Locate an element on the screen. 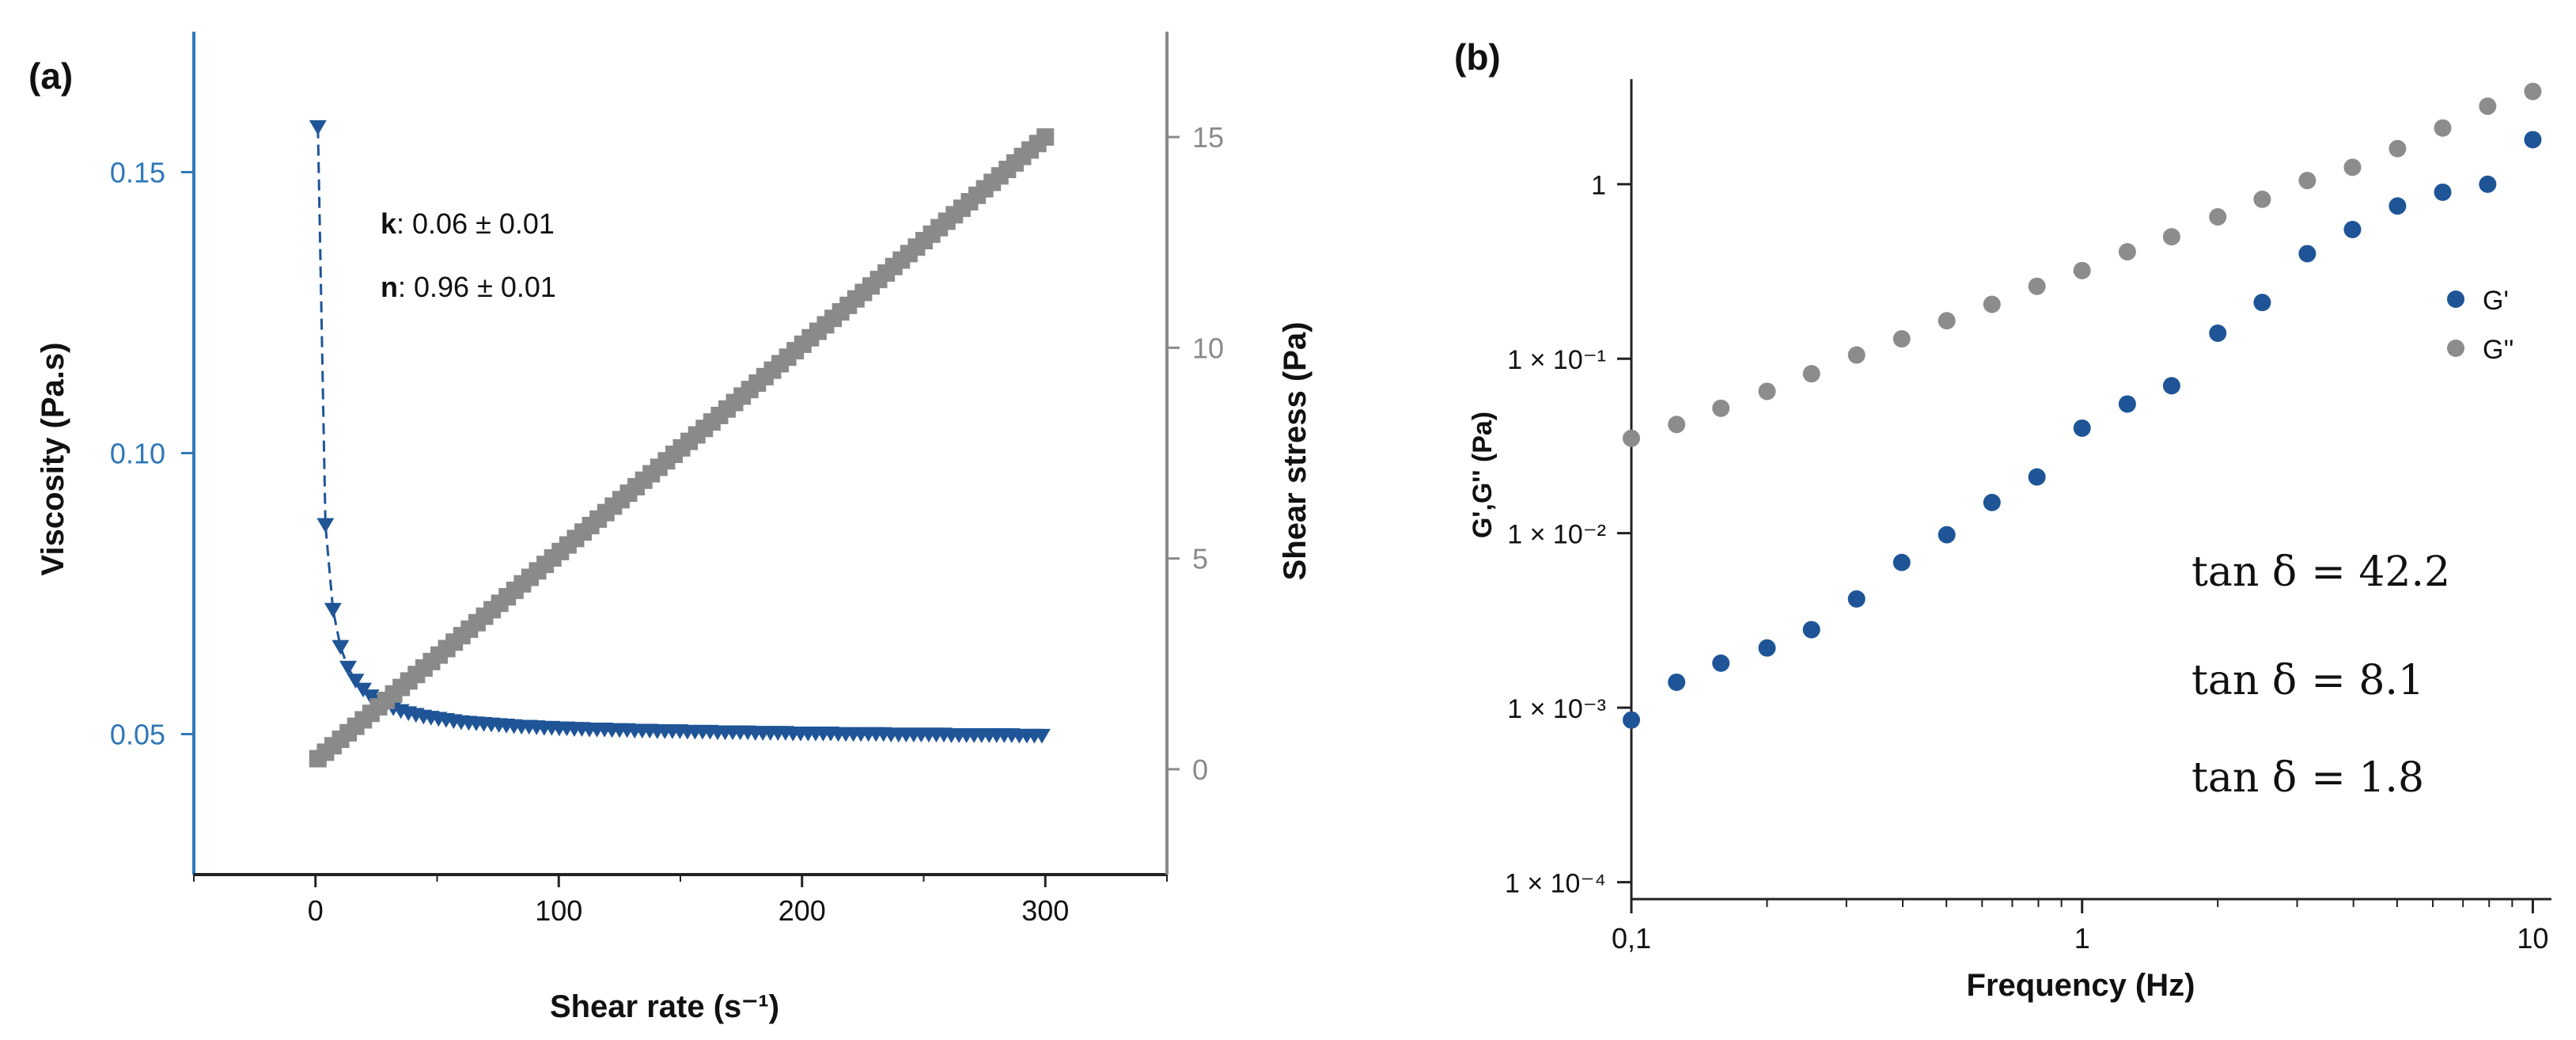  viscosity-ticks: 0.05 0.10 0.15 is located at coordinates (152, 454).